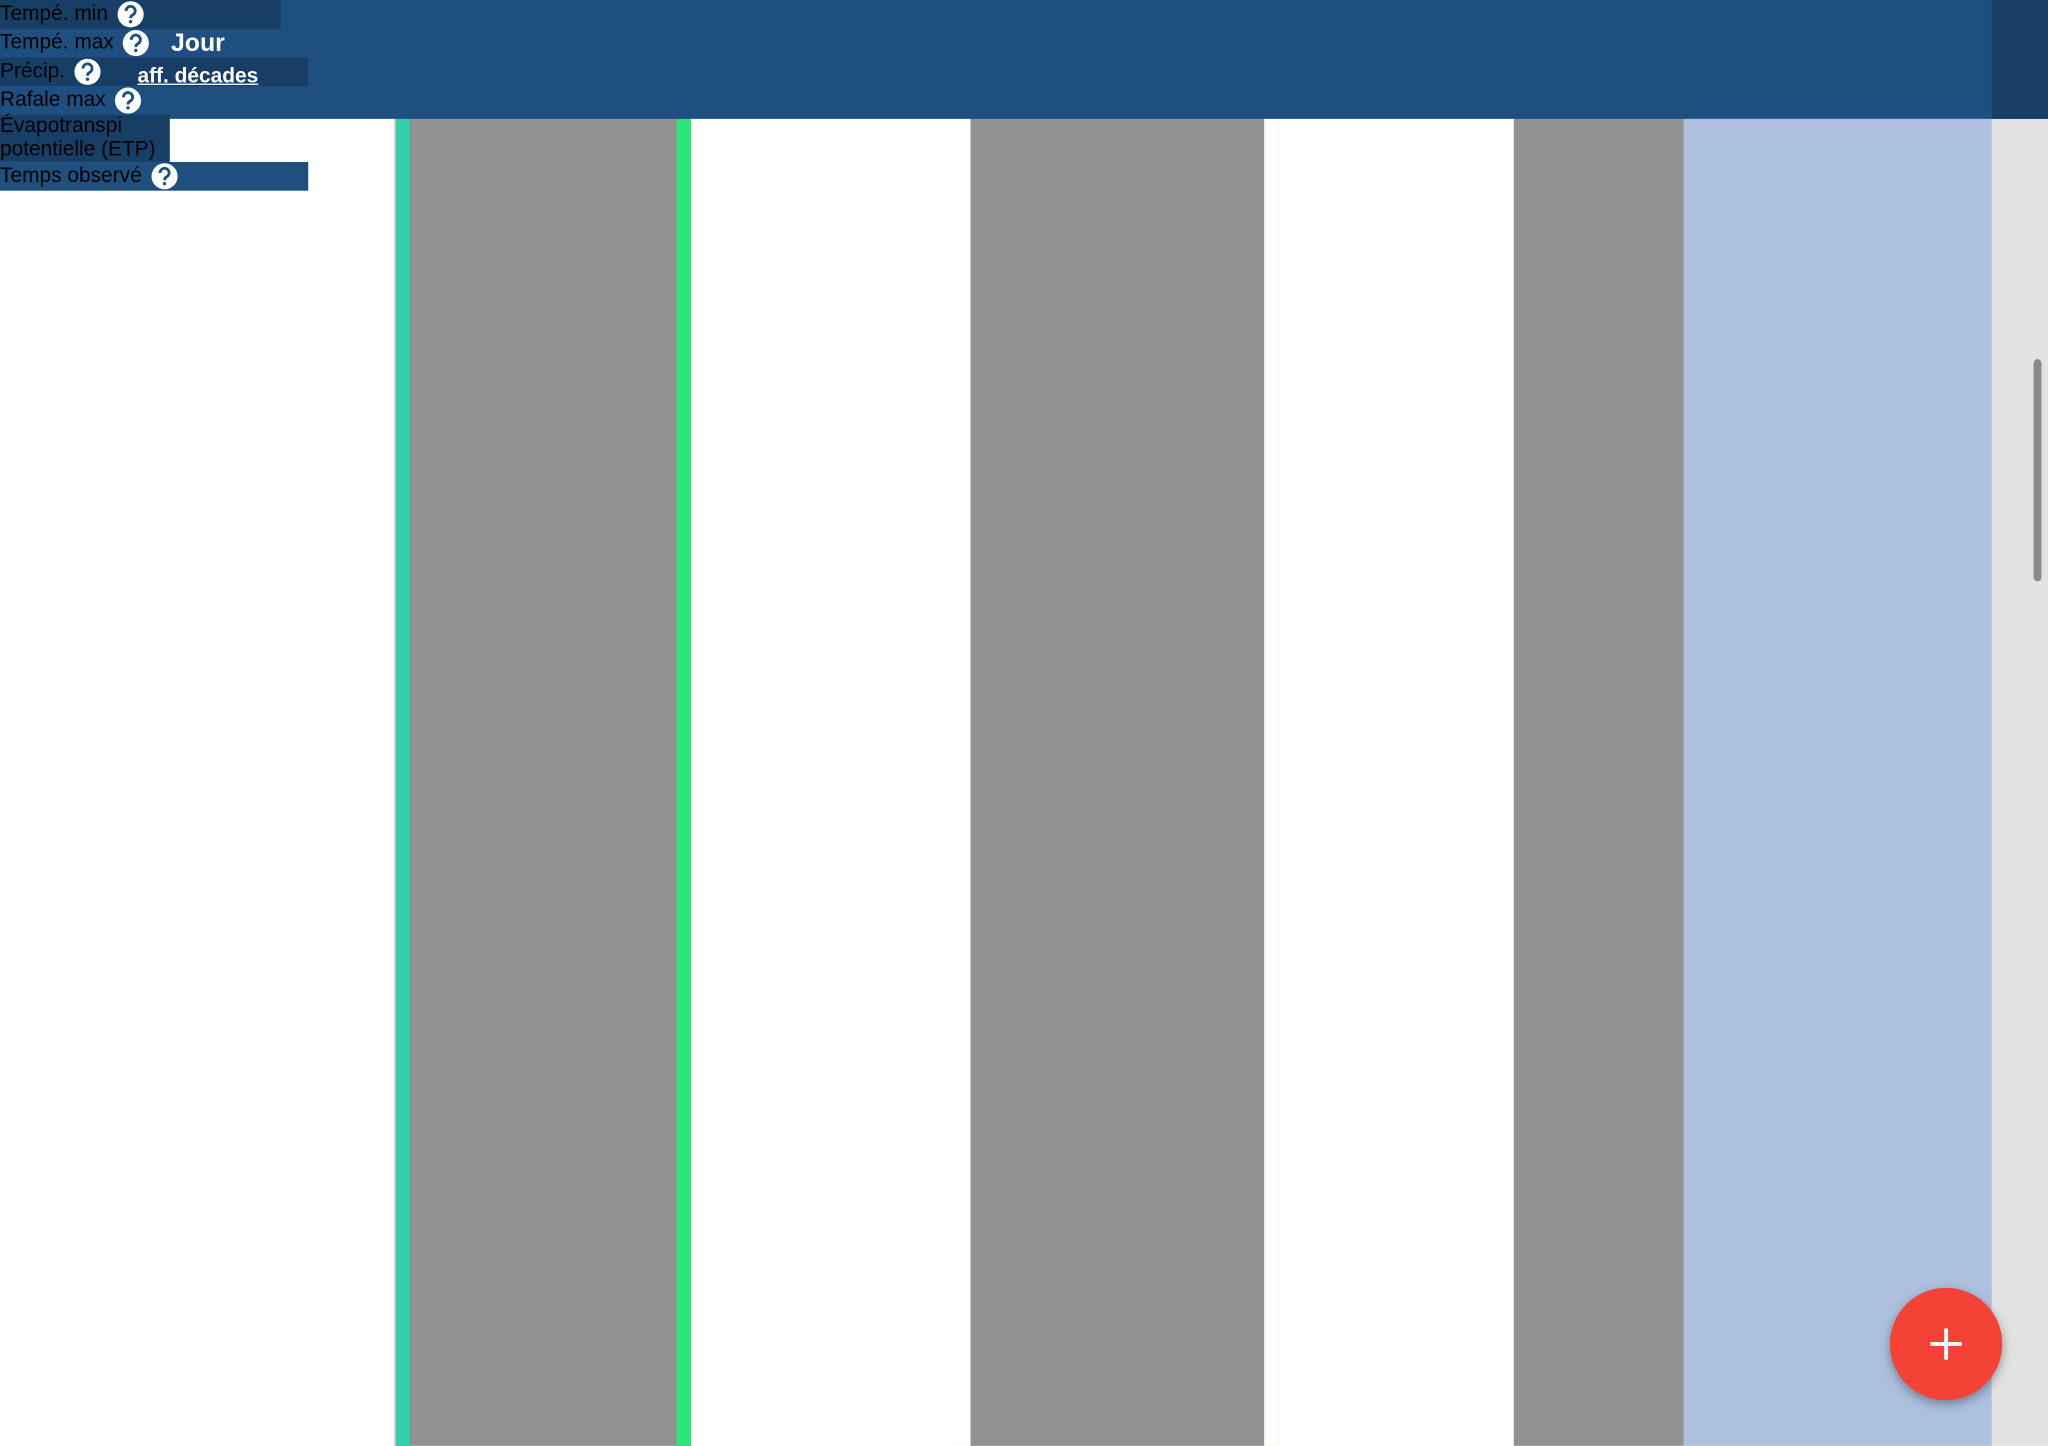  I want to click on header-label: Évapotranspi potentielle (ETP), so click(78, 137).